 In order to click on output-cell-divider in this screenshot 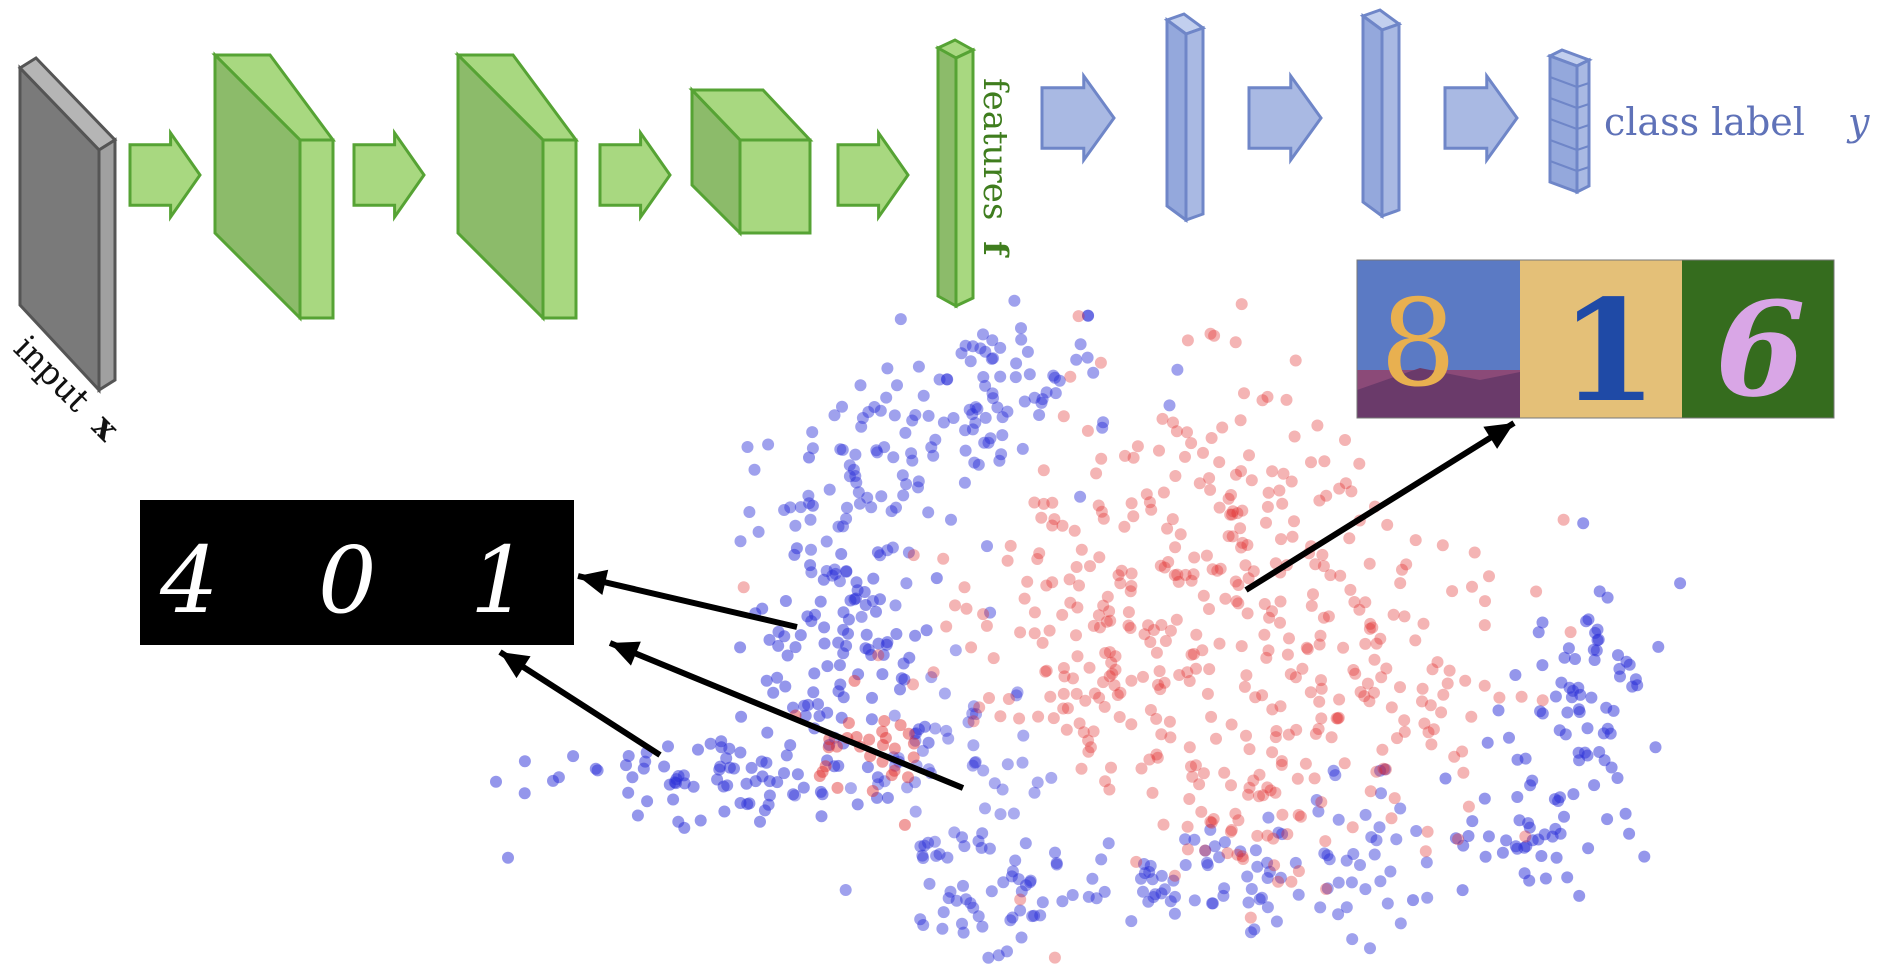, I will do `click(1563, 82)`.